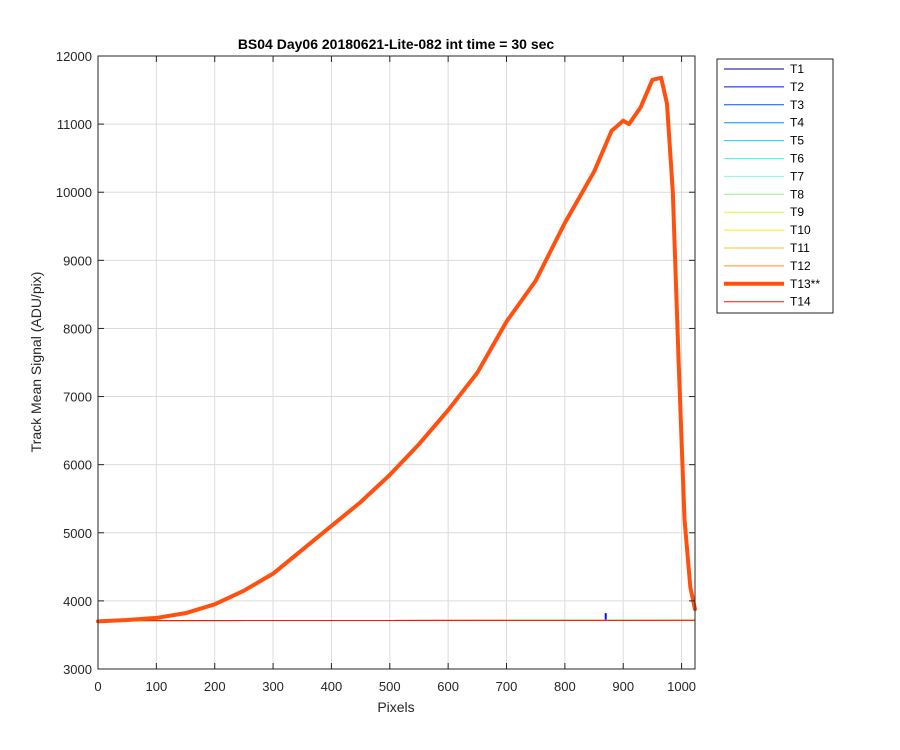 The width and height of the screenshot is (900, 750). What do you see at coordinates (77, 465) in the screenshot?
I see `y-tick-label: 6000` at bounding box center [77, 465].